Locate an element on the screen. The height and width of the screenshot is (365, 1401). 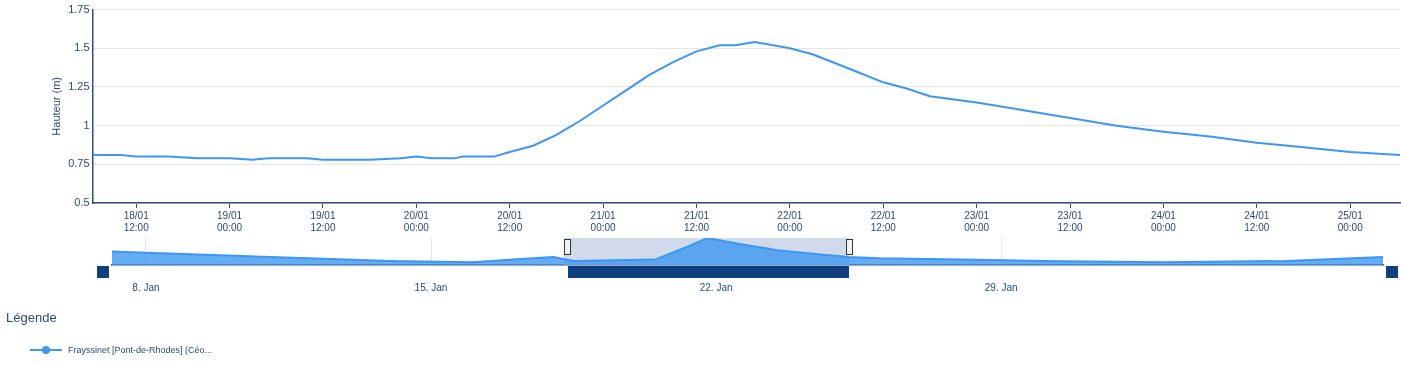
x-tick-label: 22. Jan is located at coordinates (716, 287).